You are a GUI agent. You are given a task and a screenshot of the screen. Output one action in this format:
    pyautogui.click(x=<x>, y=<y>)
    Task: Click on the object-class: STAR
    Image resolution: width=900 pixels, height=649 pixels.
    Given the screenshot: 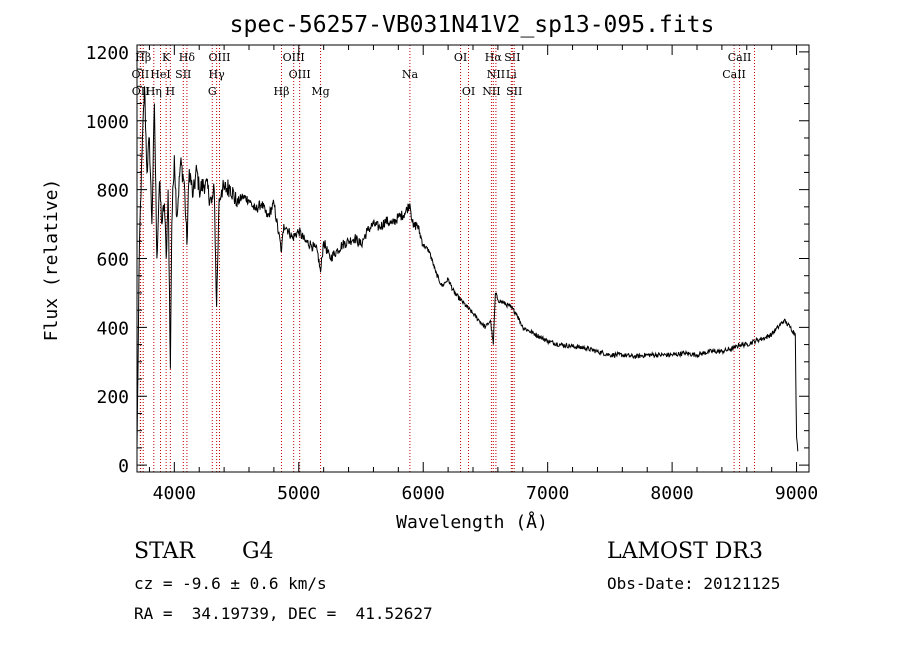 What is the action you would take?
    pyautogui.click(x=164, y=551)
    